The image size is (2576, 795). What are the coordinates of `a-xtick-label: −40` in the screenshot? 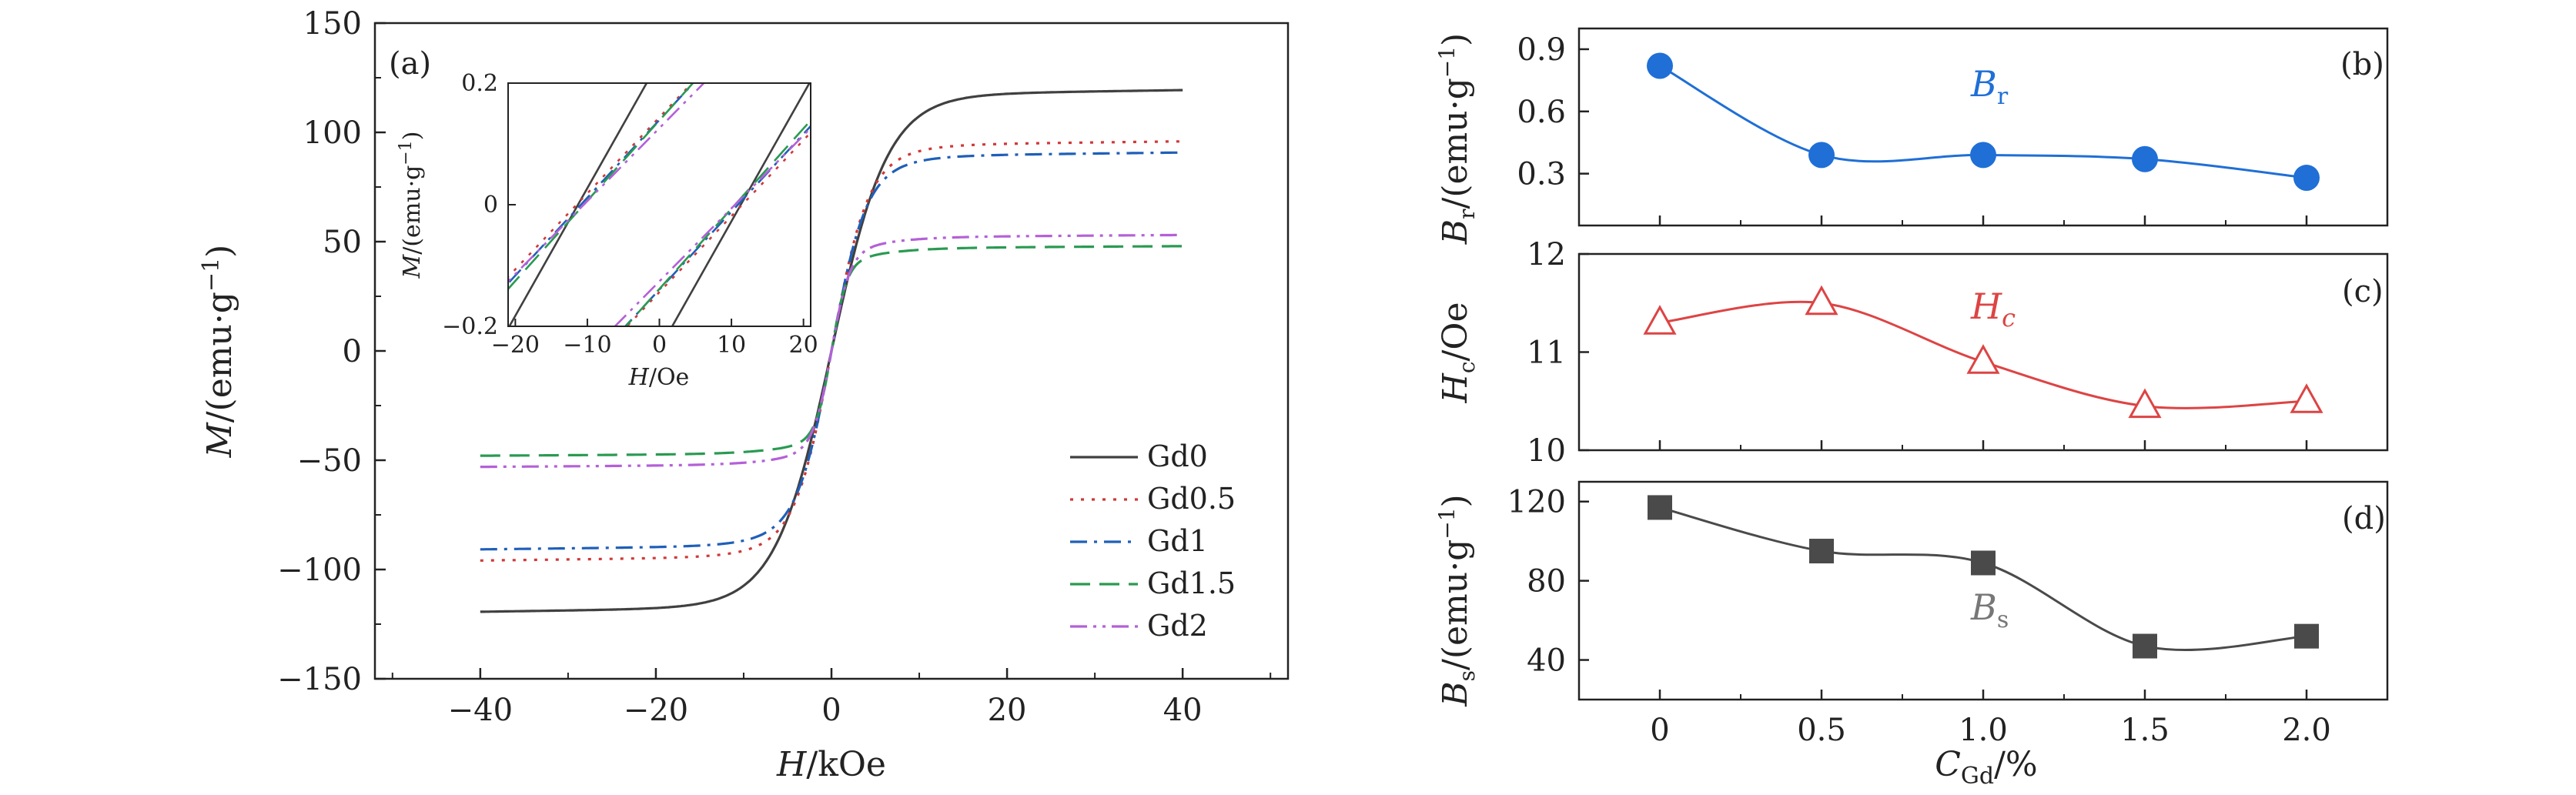 It's located at (480, 710).